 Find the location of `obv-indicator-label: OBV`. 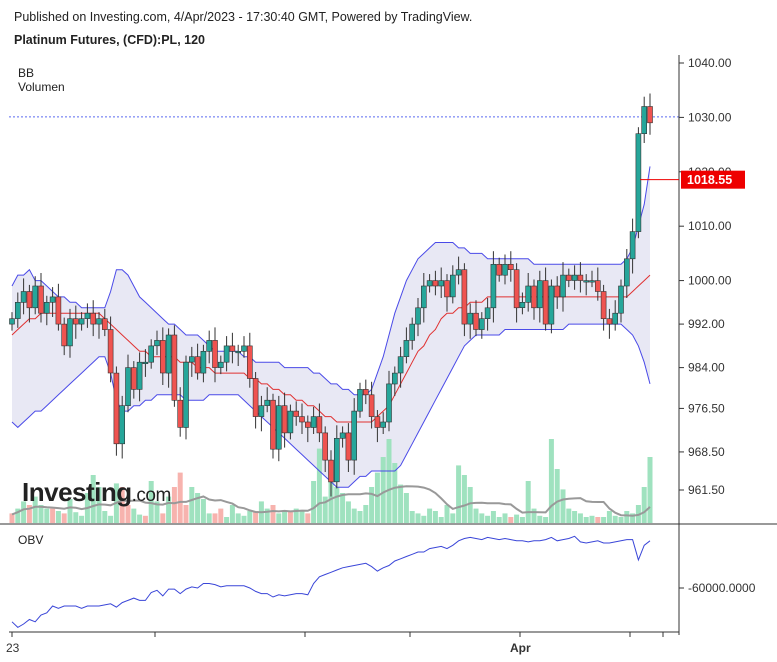

obv-indicator-label: OBV is located at coordinates (31, 540).